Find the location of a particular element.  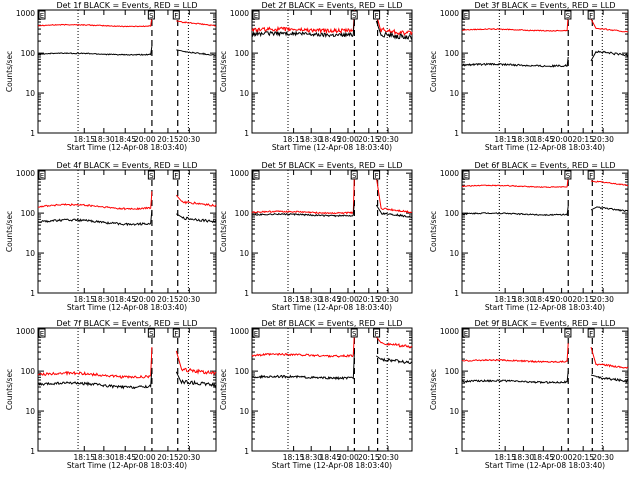

panel-title: Det 8f BLACK = Events, RED = LLD is located at coordinates (331, 323).